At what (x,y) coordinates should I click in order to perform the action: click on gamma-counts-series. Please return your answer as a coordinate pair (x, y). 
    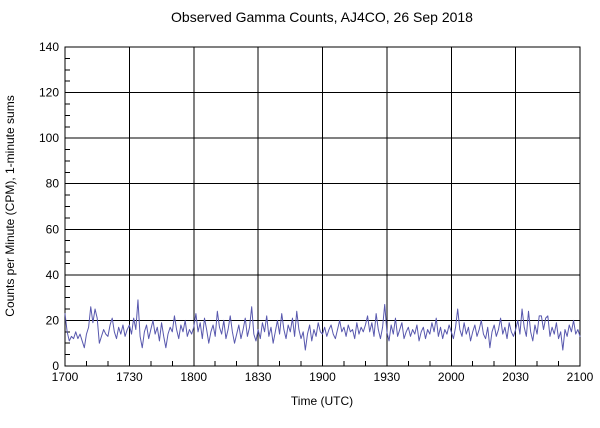
    Looking at the image, I should click on (322, 325).